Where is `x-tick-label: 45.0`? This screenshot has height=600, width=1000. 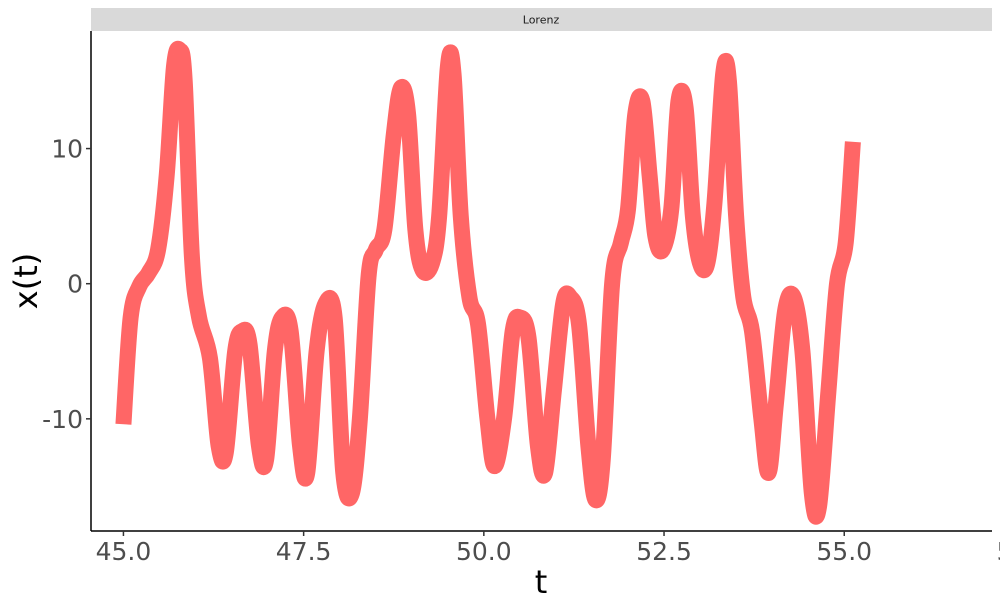
x-tick-label: 45.0 is located at coordinates (124, 551).